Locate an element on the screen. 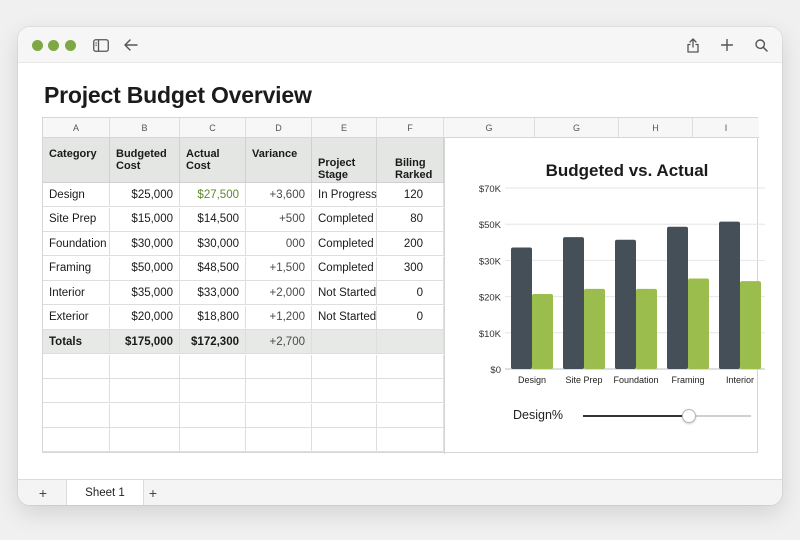  totals-cell-label: Totals is located at coordinates (76, 342).